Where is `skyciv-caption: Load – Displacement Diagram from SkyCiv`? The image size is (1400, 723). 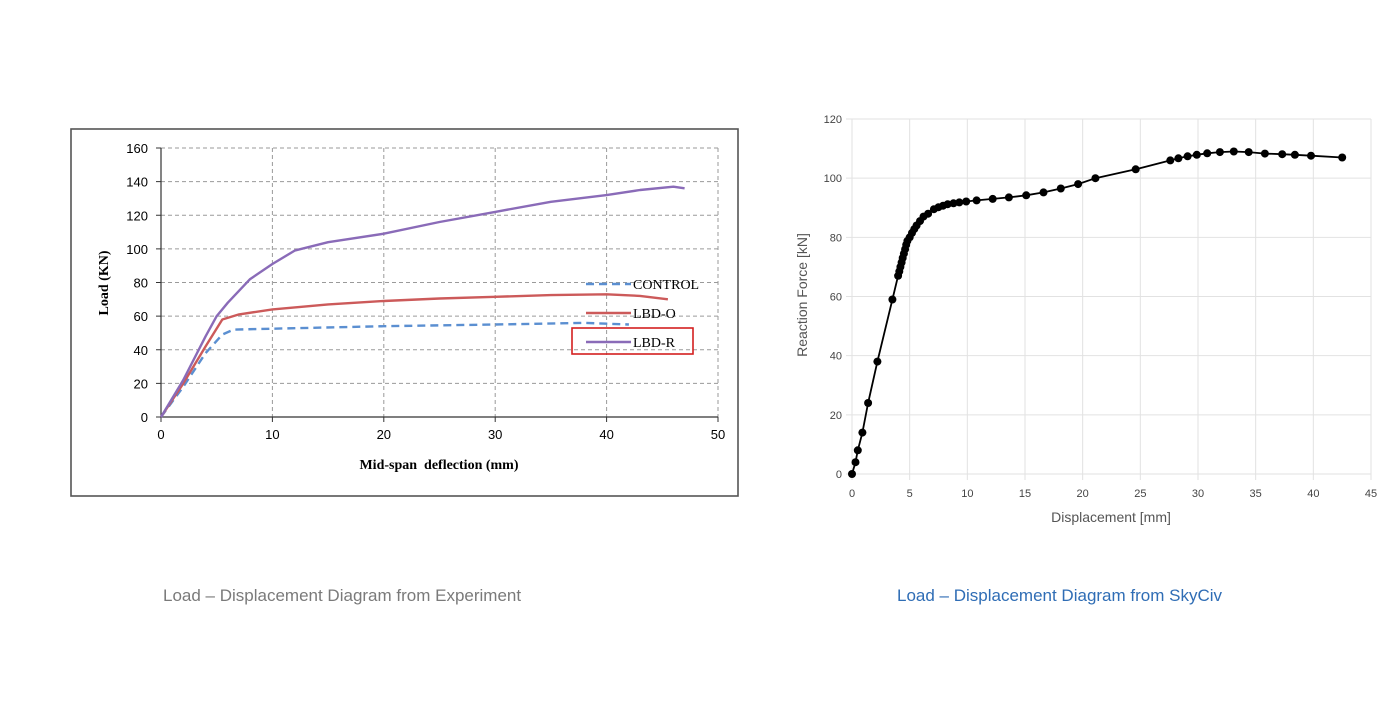
skyciv-caption: Load – Displacement Diagram from SkyCiv is located at coordinates (1060, 595).